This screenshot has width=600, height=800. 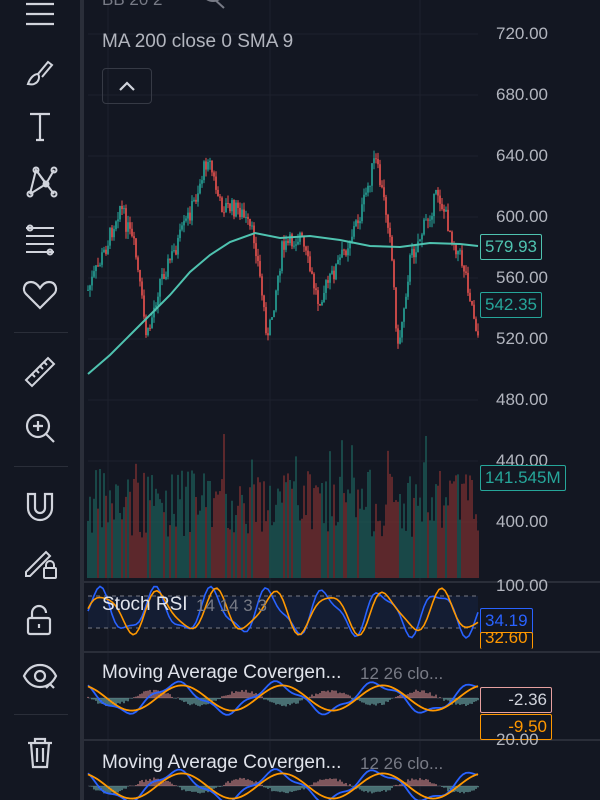 I want to click on bb-indicator-label: BB 20 2, so click(x=132, y=5).